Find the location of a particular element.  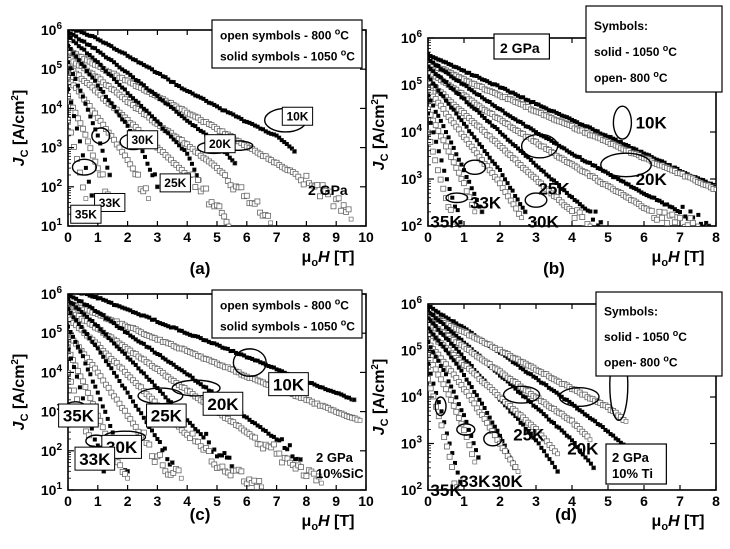

group-ellipse is located at coordinates (536, 200).